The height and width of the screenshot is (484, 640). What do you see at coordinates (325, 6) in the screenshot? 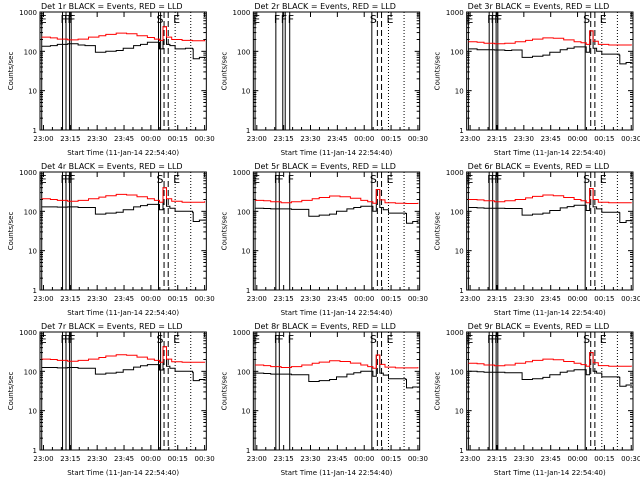
I see `panel-title: Det 2r BLACK = Events, RED = LLD` at bounding box center [325, 6].